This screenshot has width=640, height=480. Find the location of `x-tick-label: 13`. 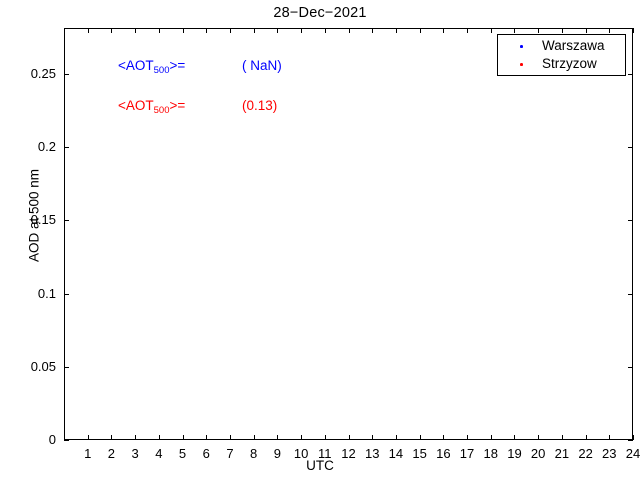

x-tick-label: 13 is located at coordinates (372, 453).